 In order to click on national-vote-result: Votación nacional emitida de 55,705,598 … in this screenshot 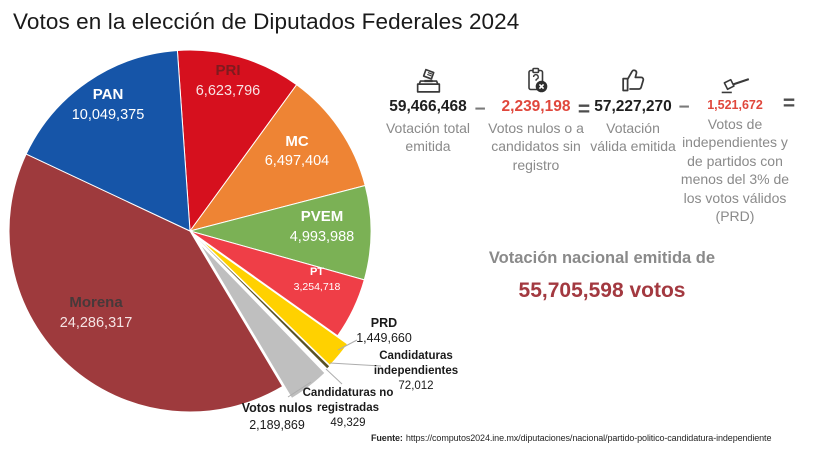, I will do `click(602, 275)`.